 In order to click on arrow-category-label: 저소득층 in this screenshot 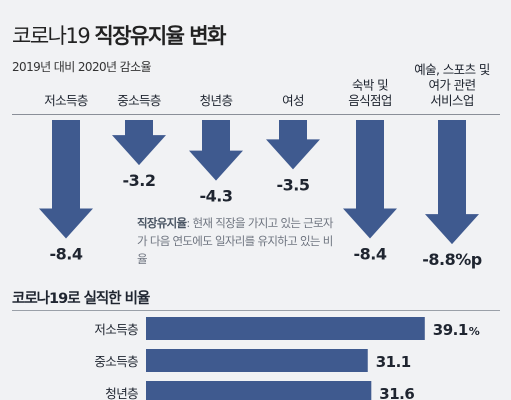, I will do `click(66, 100)`.